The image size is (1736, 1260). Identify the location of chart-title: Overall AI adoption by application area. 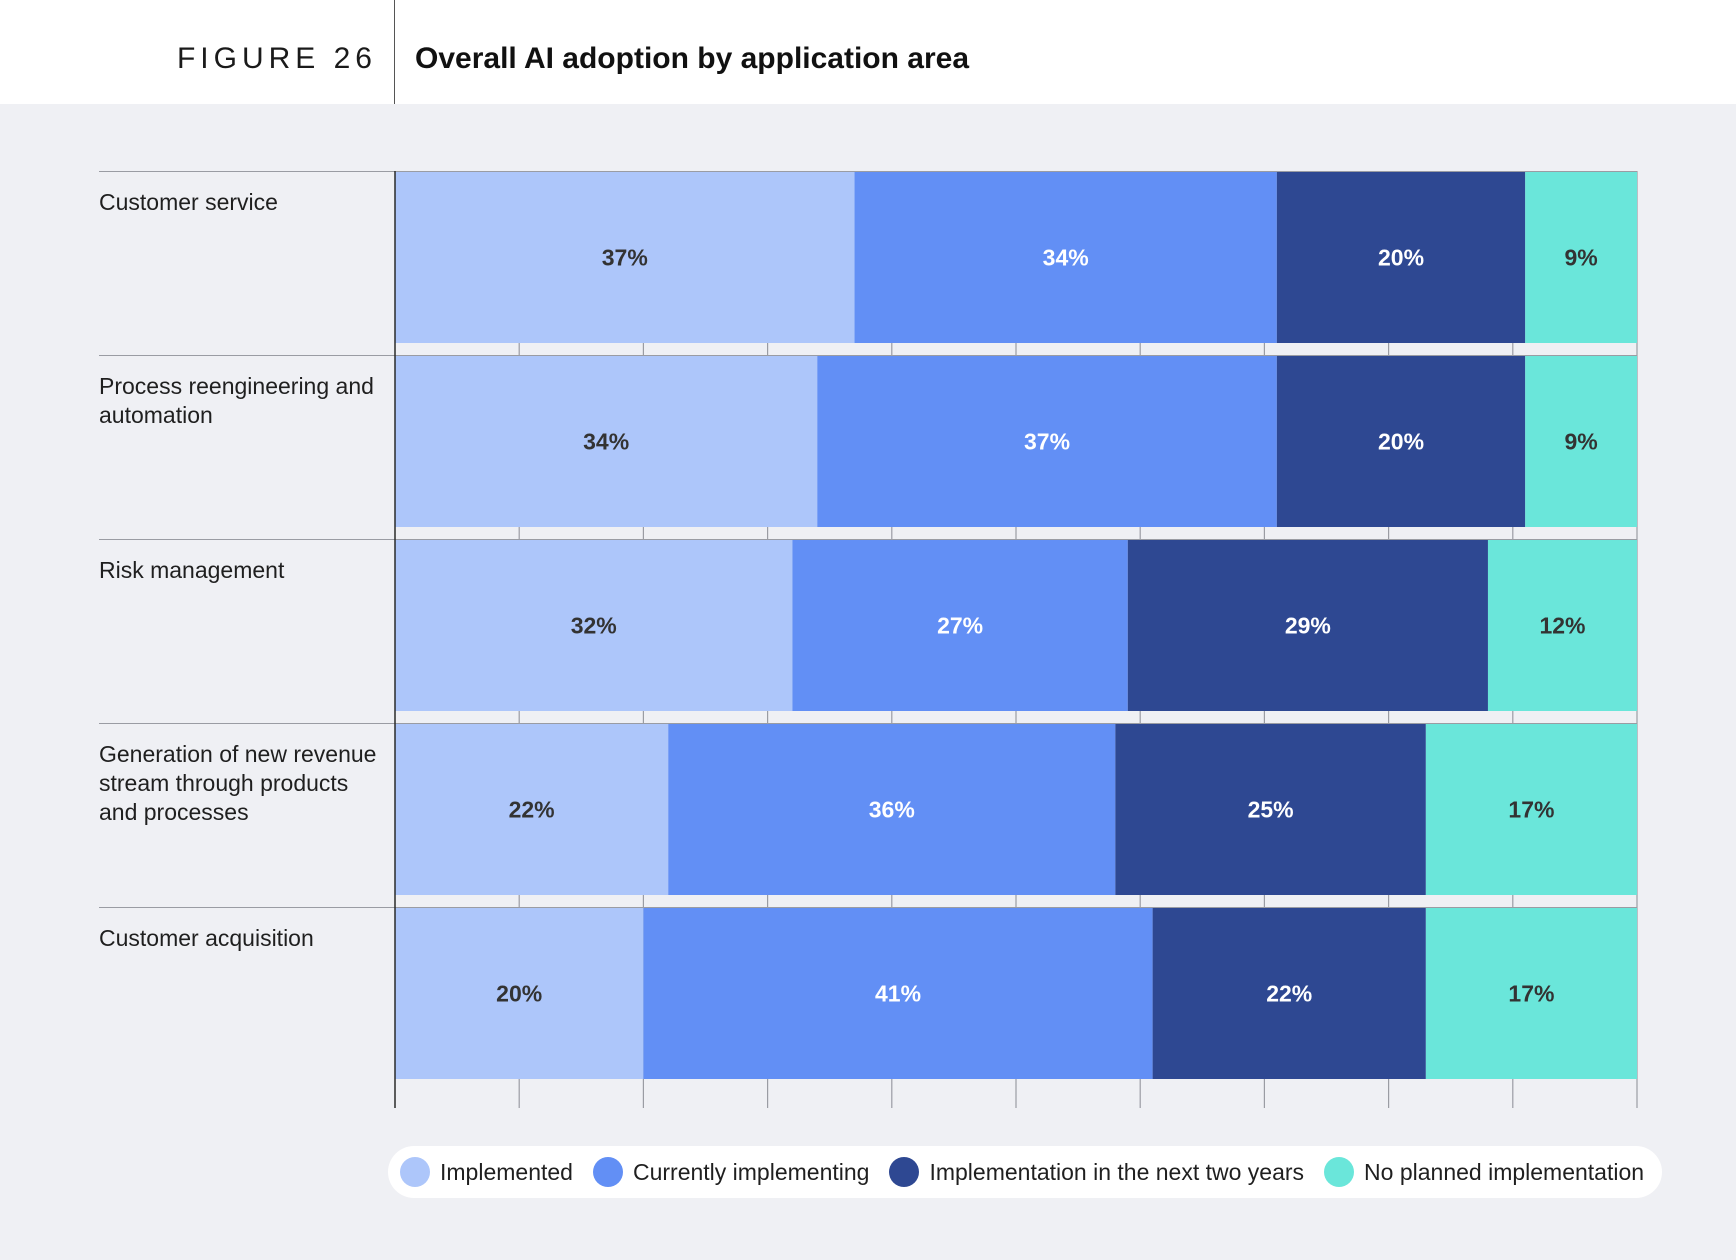
(692, 58).